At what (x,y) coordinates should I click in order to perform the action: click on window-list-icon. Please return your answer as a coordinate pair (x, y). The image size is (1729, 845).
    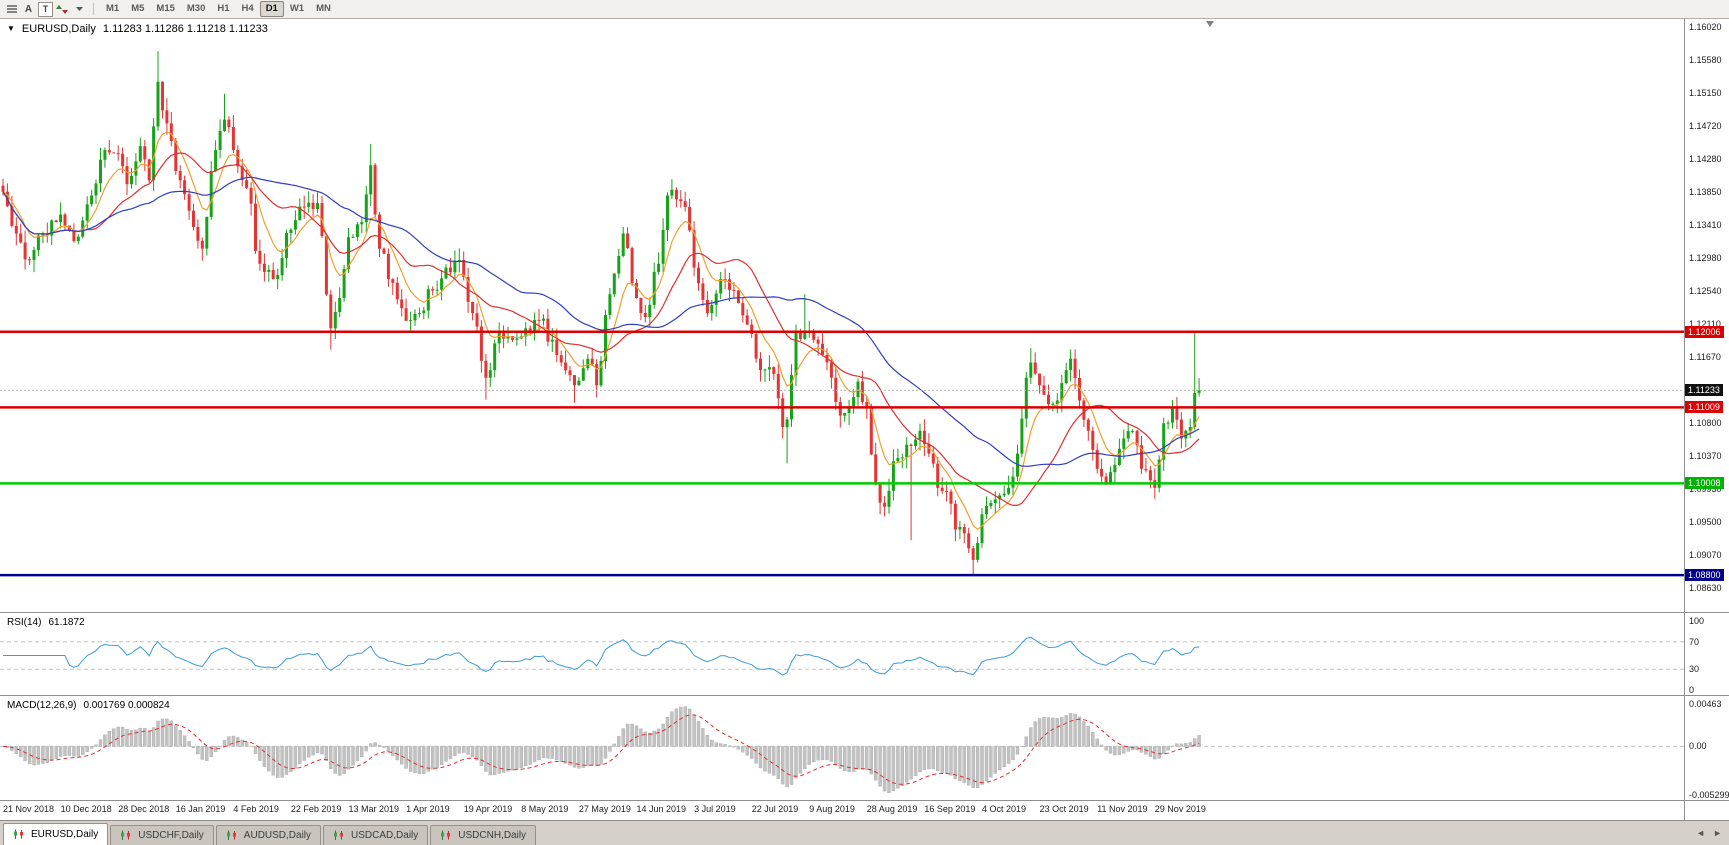
    Looking at the image, I should click on (11, 9).